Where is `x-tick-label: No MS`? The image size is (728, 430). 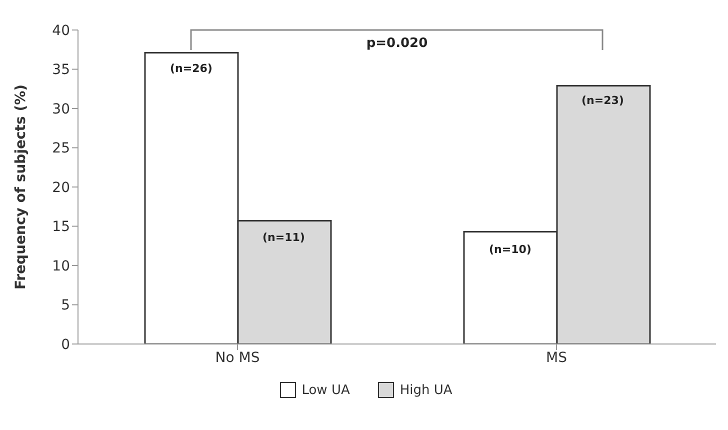 x-tick-label: No MS is located at coordinates (237, 358).